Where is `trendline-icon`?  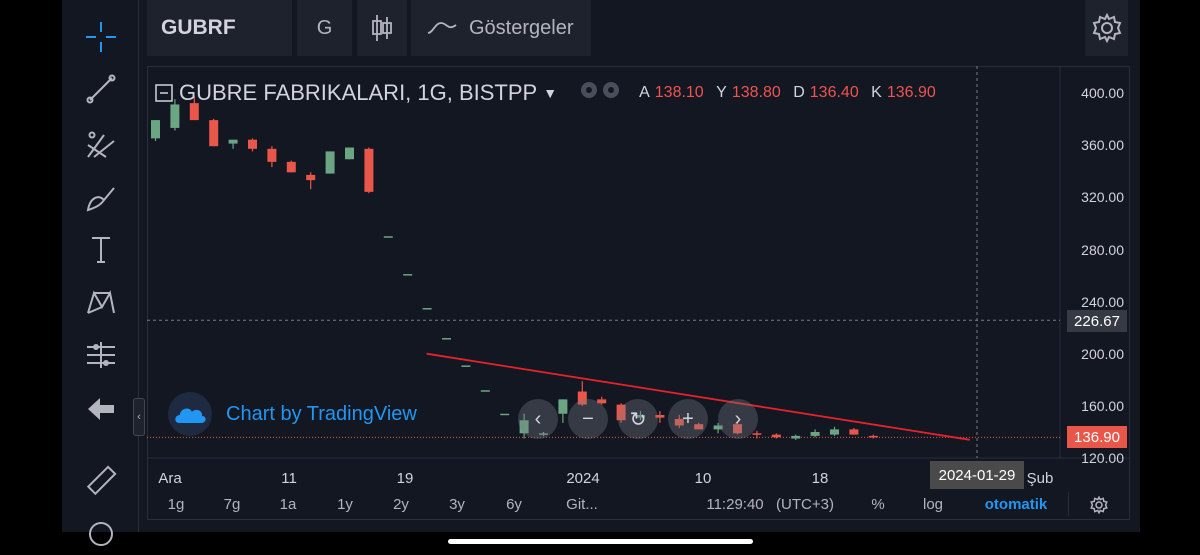
trendline-icon is located at coordinates (101, 89).